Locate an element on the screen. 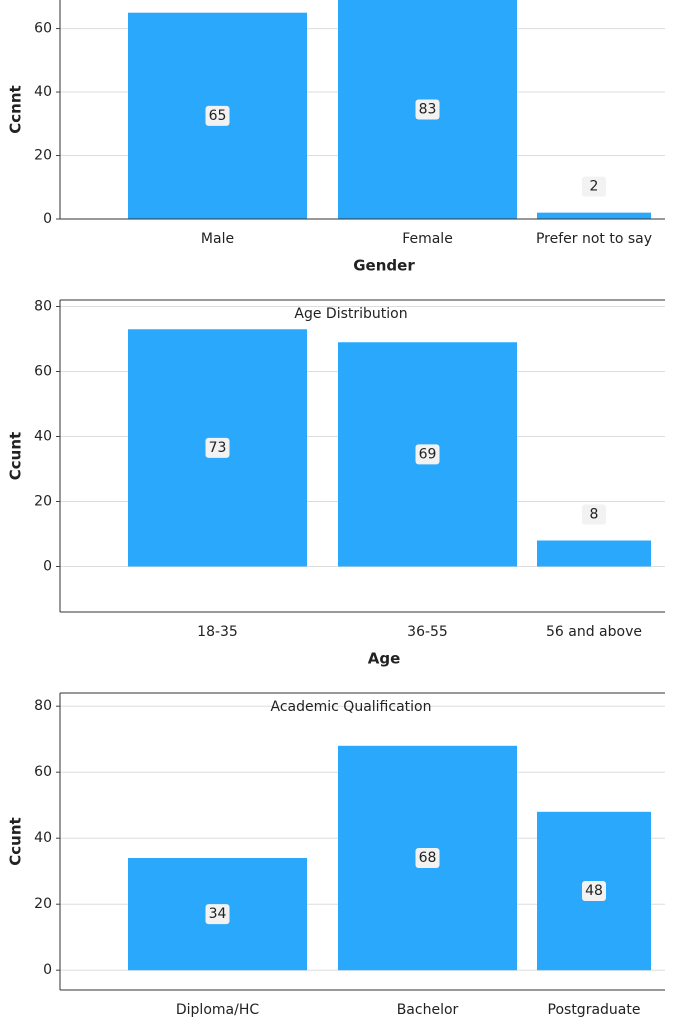 This screenshot has height=1026, width=685. value-label: 2 is located at coordinates (594, 187).